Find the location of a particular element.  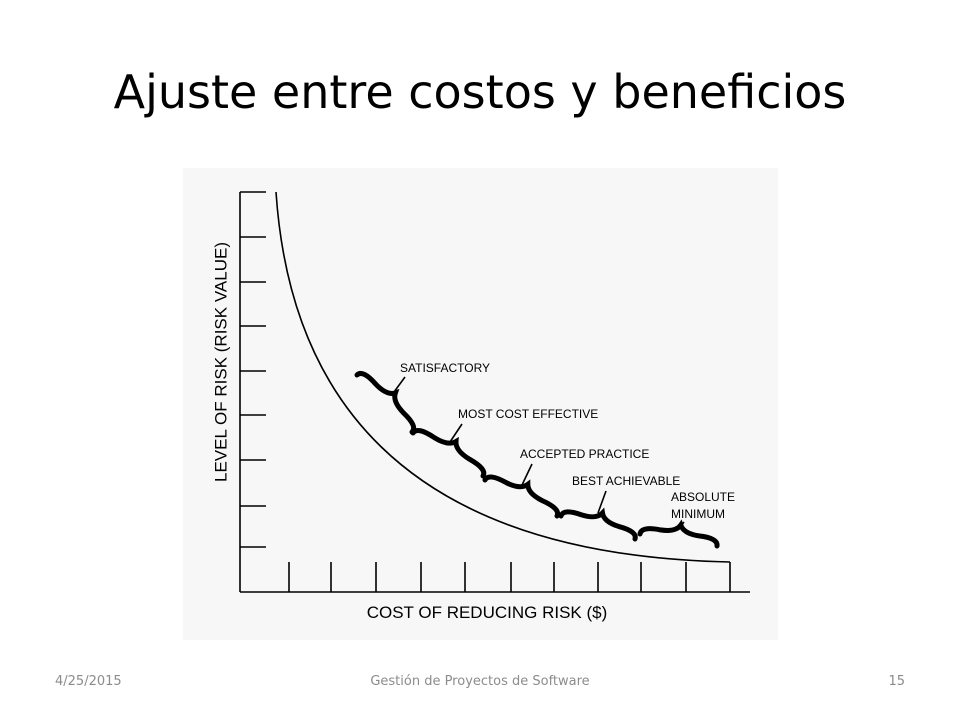

x-axis-label: COST OF REDUCING RISK ($) is located at coordinates (487, 612).